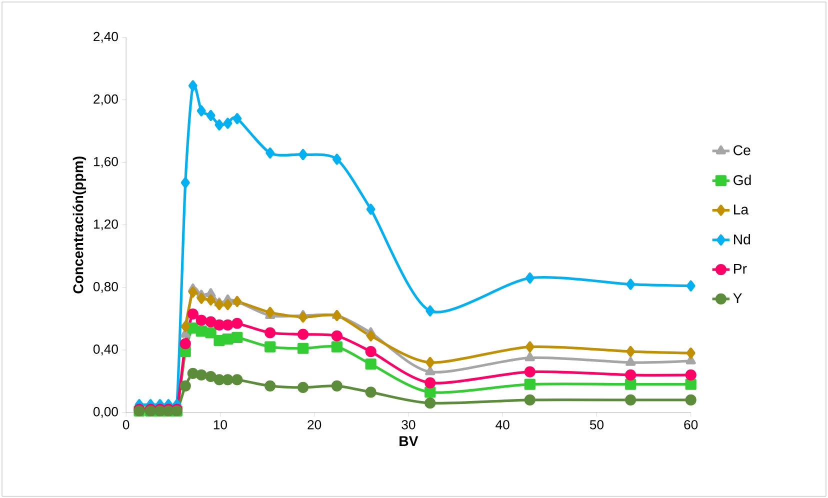 This screenshot has width=828, height=498. I want to click on legend-label: Ce, so click(742, 150).